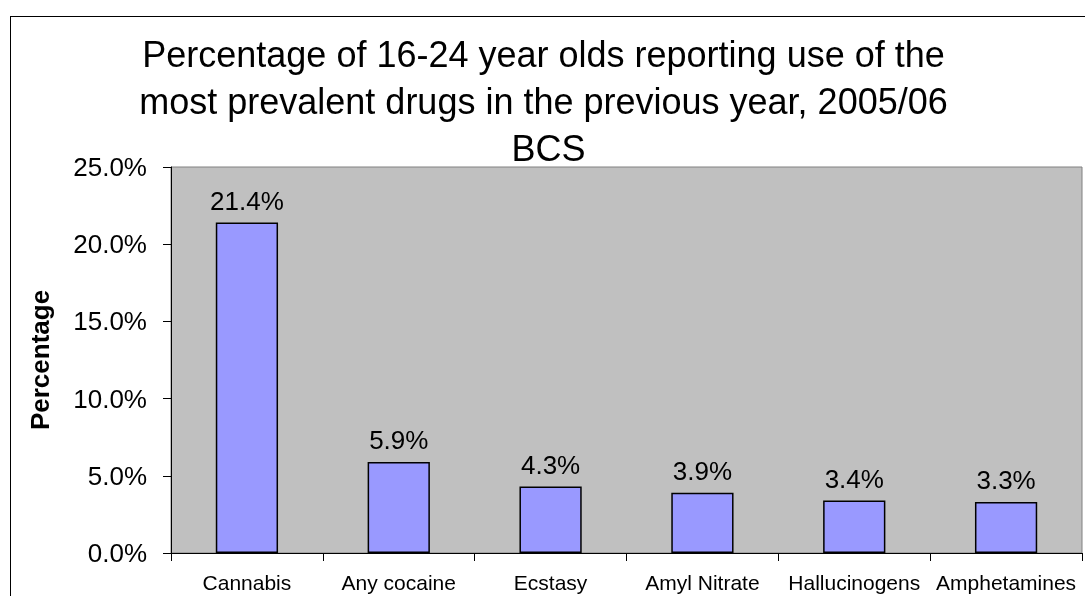  I want to click on y-tick-label: 10.0%, so click(110, 398).